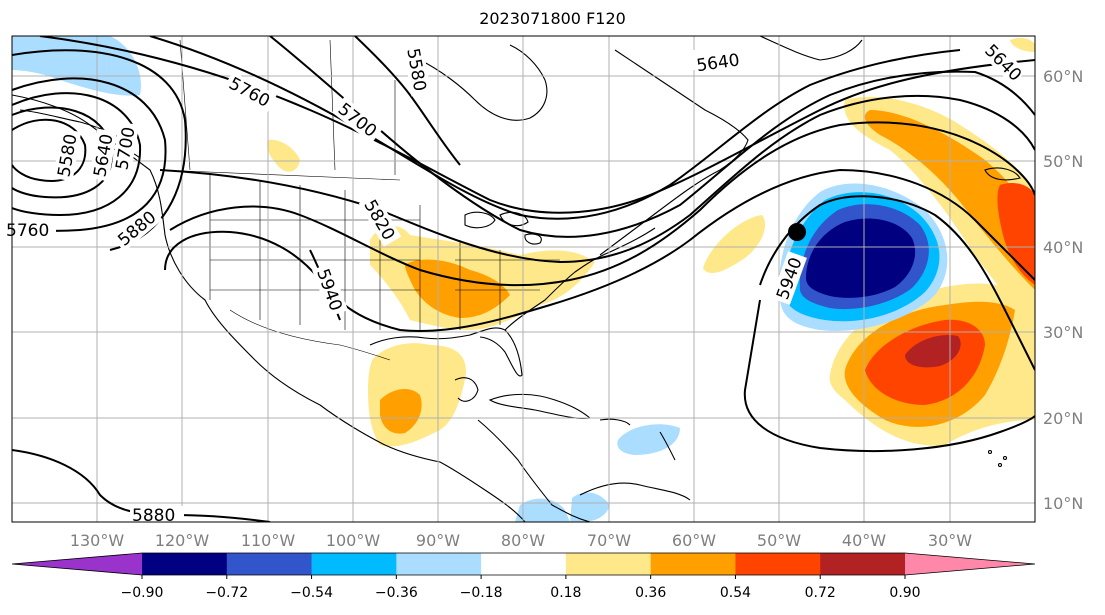 This screenshot has height=615, width=1105. I want to click on lon-label: 60°W, so click(694, 540).